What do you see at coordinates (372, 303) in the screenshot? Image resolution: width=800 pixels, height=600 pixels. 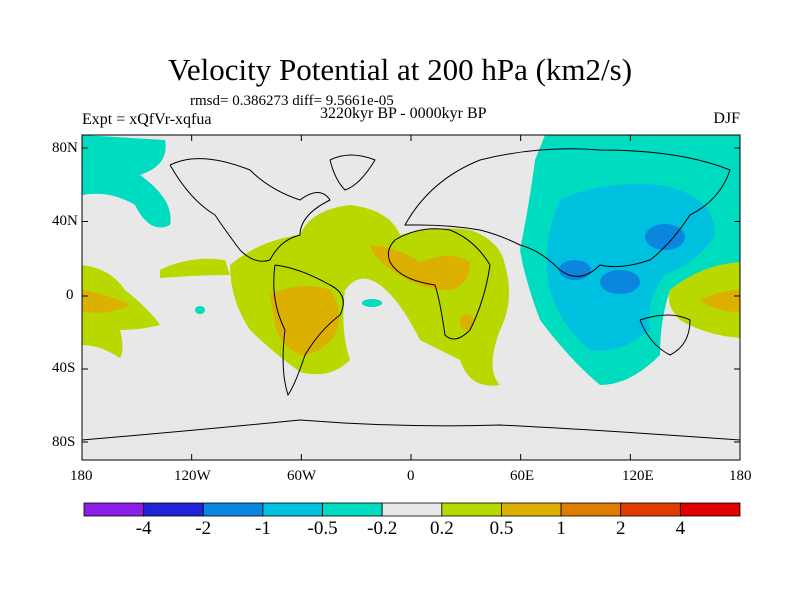 I see `contour-teal-atlantic` at bounding box center [372, 303].